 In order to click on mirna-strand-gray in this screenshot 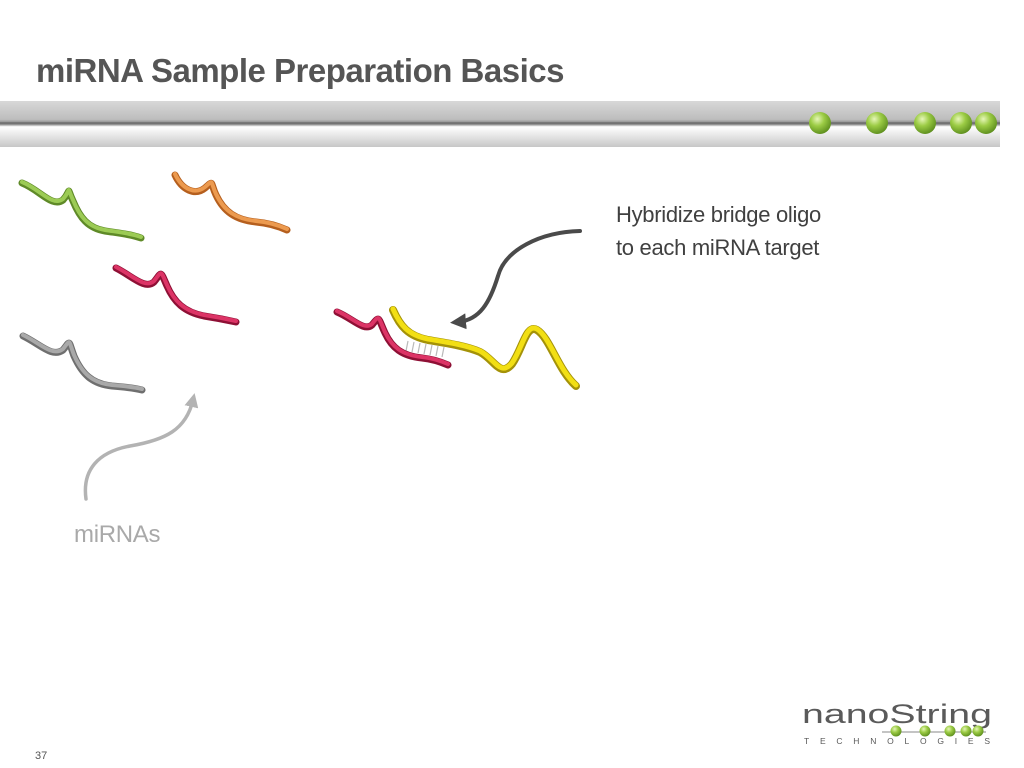, I will do `click(82, 363)`.